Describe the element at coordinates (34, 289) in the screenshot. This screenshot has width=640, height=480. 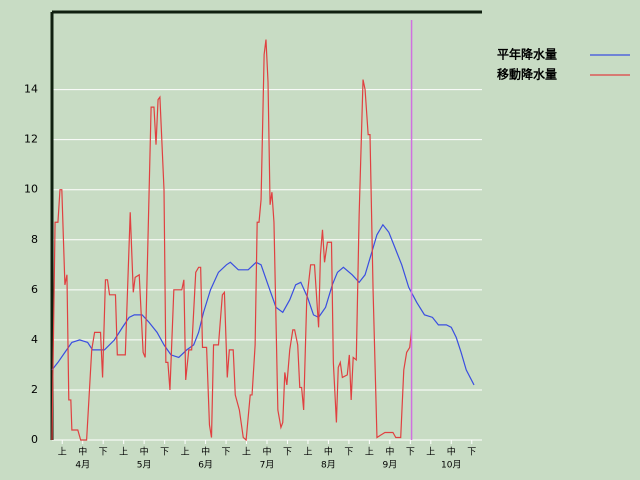
I see `y-tick-label: 6` at that location.